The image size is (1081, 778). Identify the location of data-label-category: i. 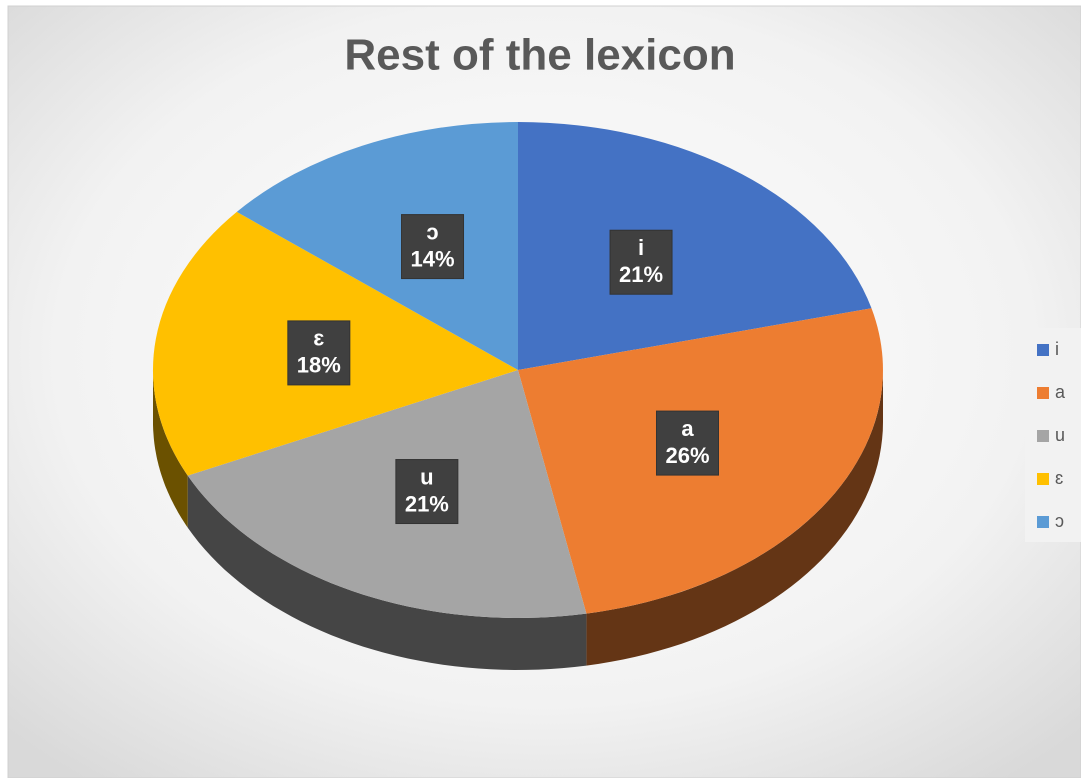
(641, 247).